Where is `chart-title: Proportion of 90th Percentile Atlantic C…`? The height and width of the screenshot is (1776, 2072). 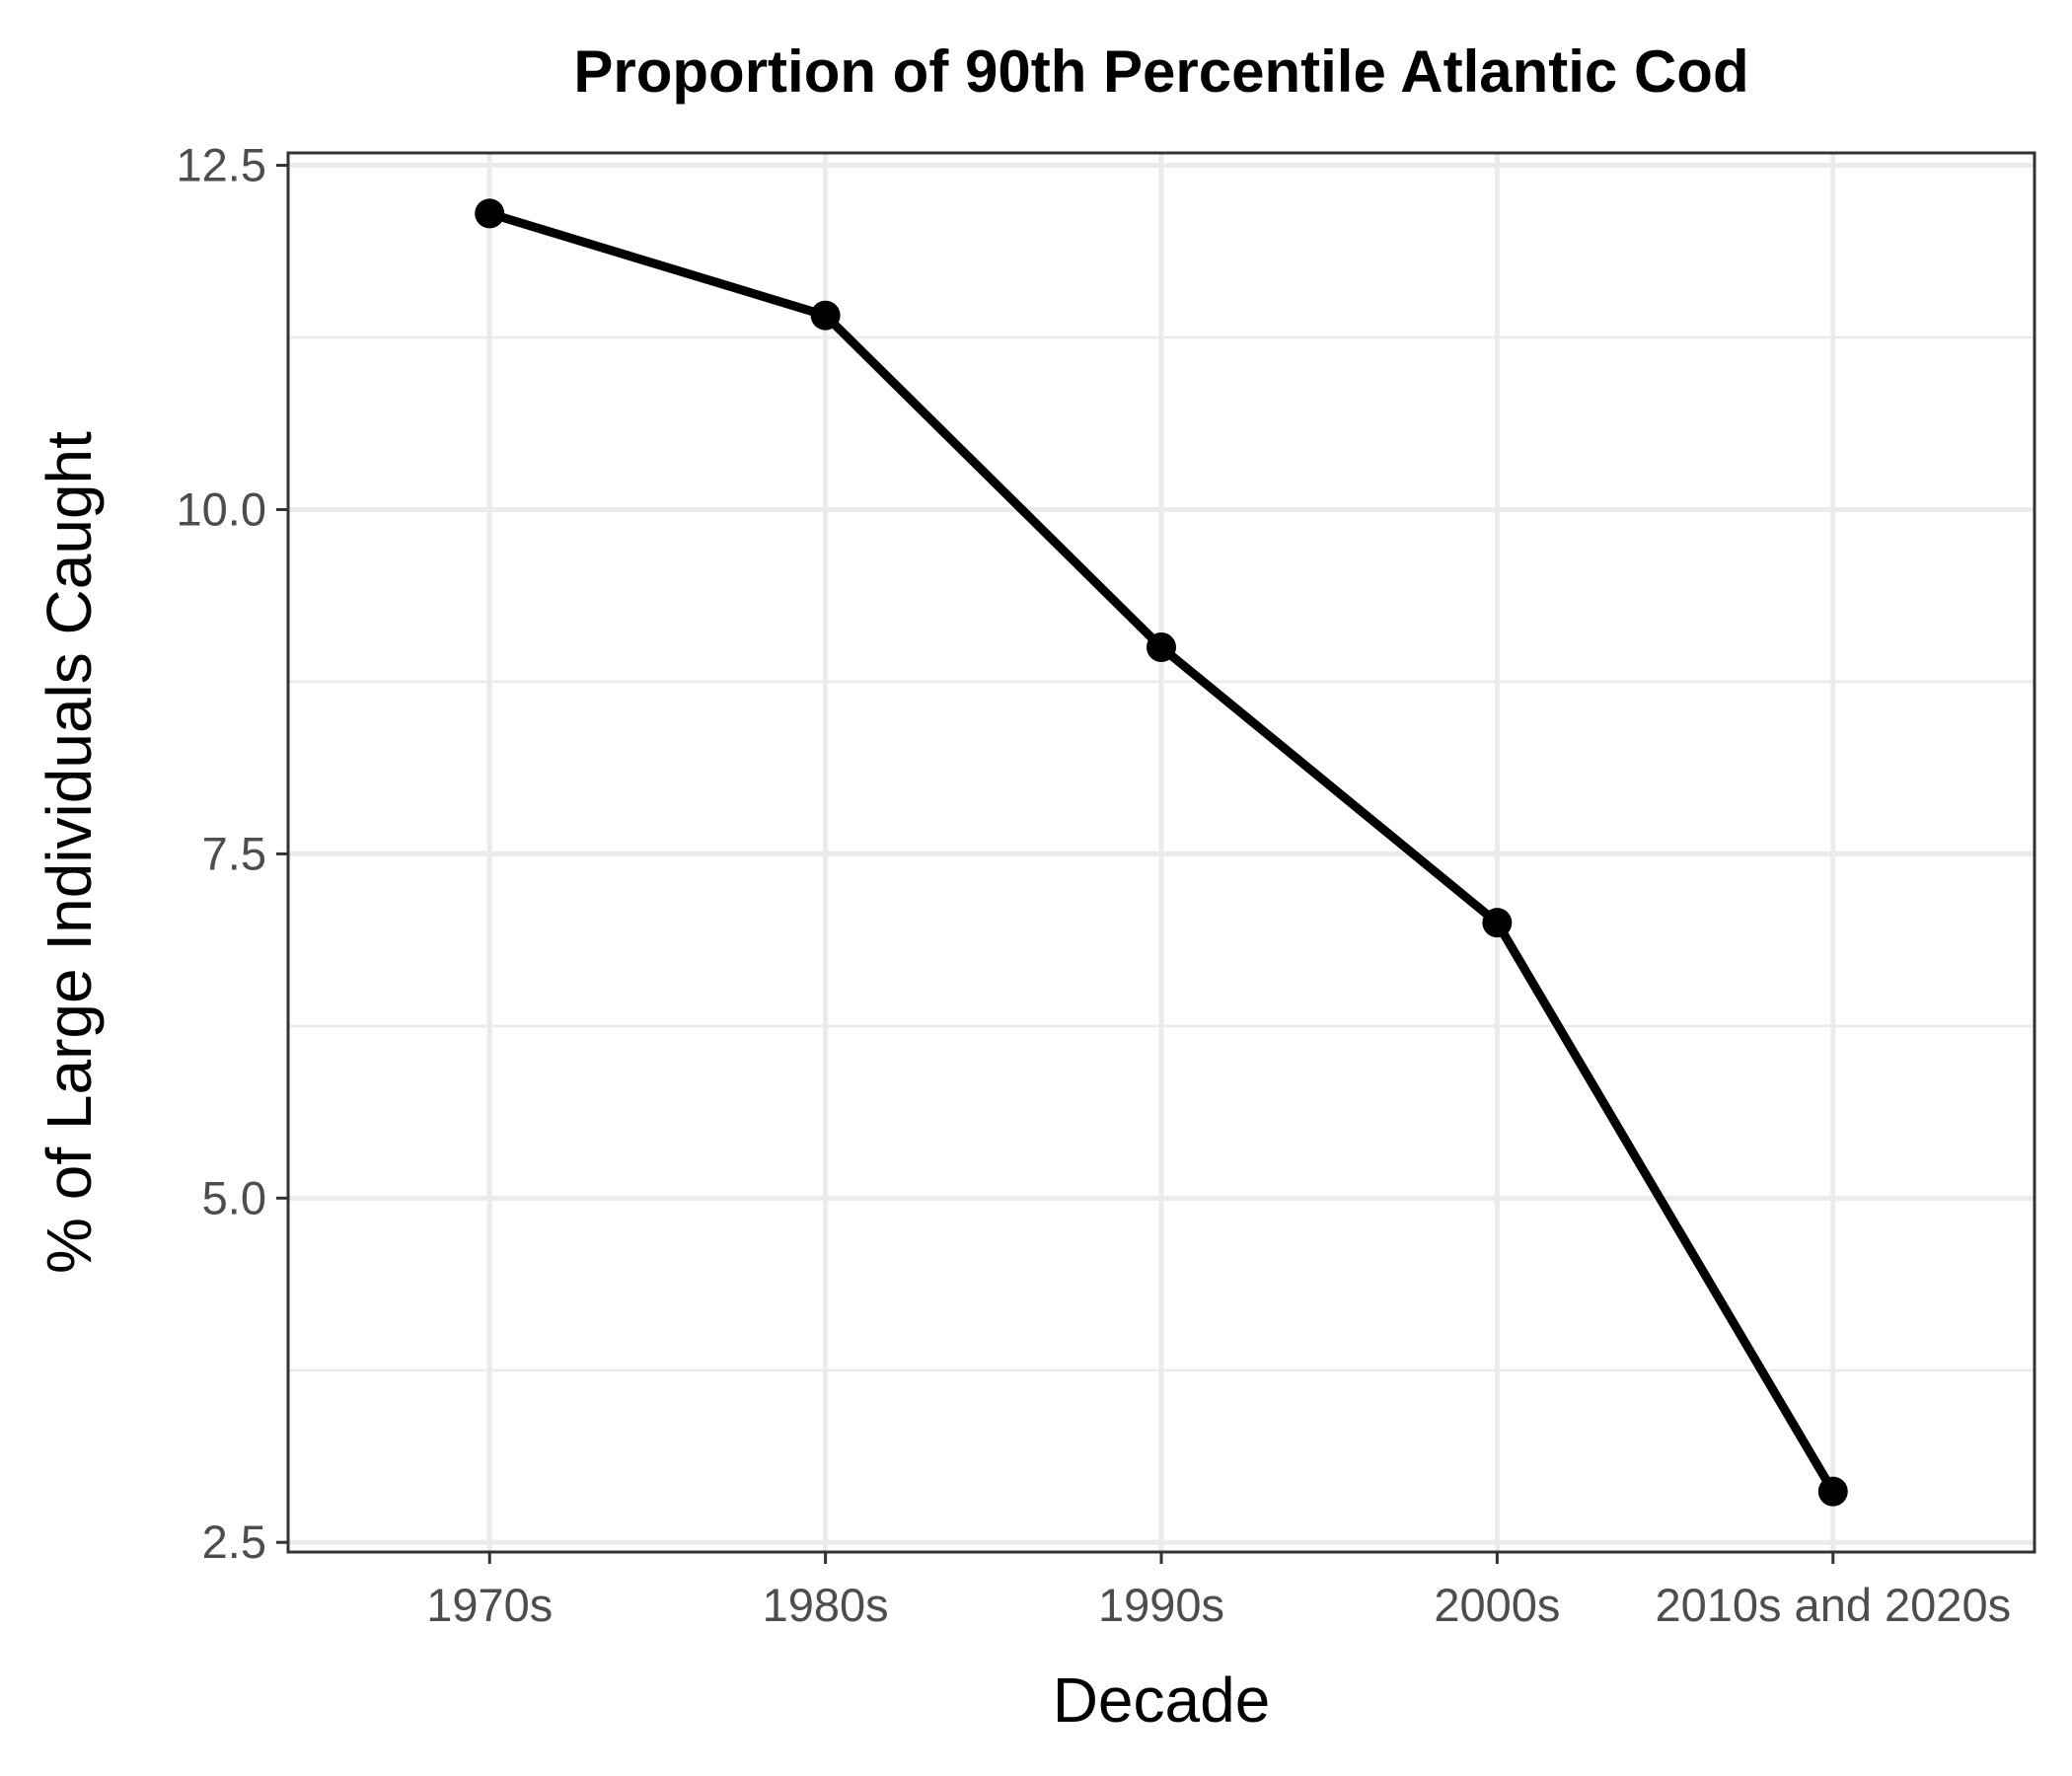 chart-title: Proportion of 90th Percentile Atlantic C… is located at coordinates (1160, 72).